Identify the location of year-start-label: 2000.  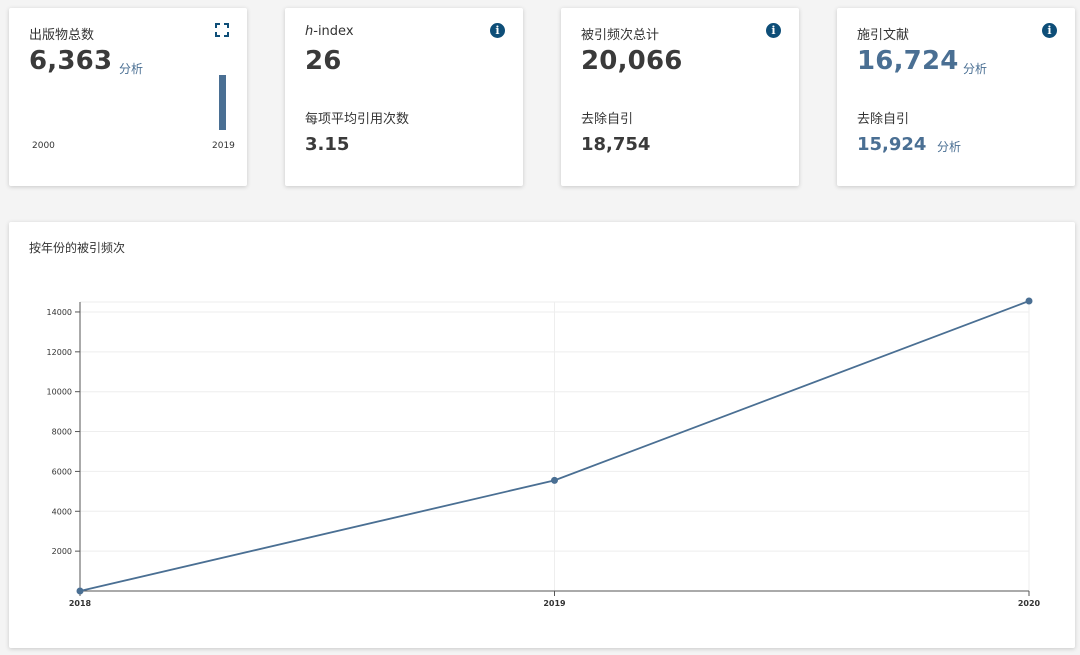
(43, 146).